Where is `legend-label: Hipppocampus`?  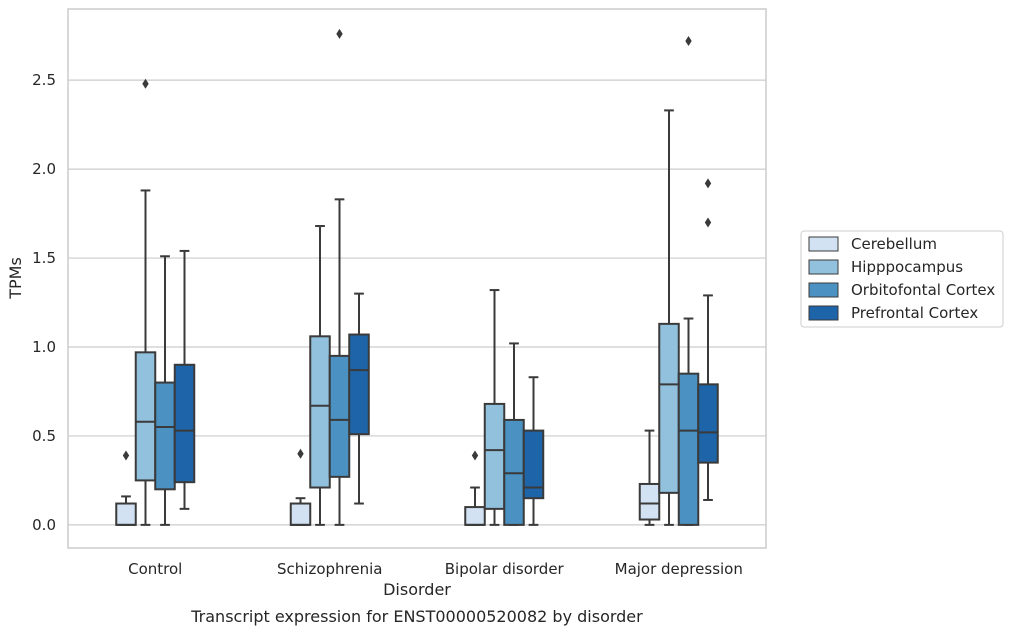
legend-label: Hipppocampus is located at coordinates (907, 267).